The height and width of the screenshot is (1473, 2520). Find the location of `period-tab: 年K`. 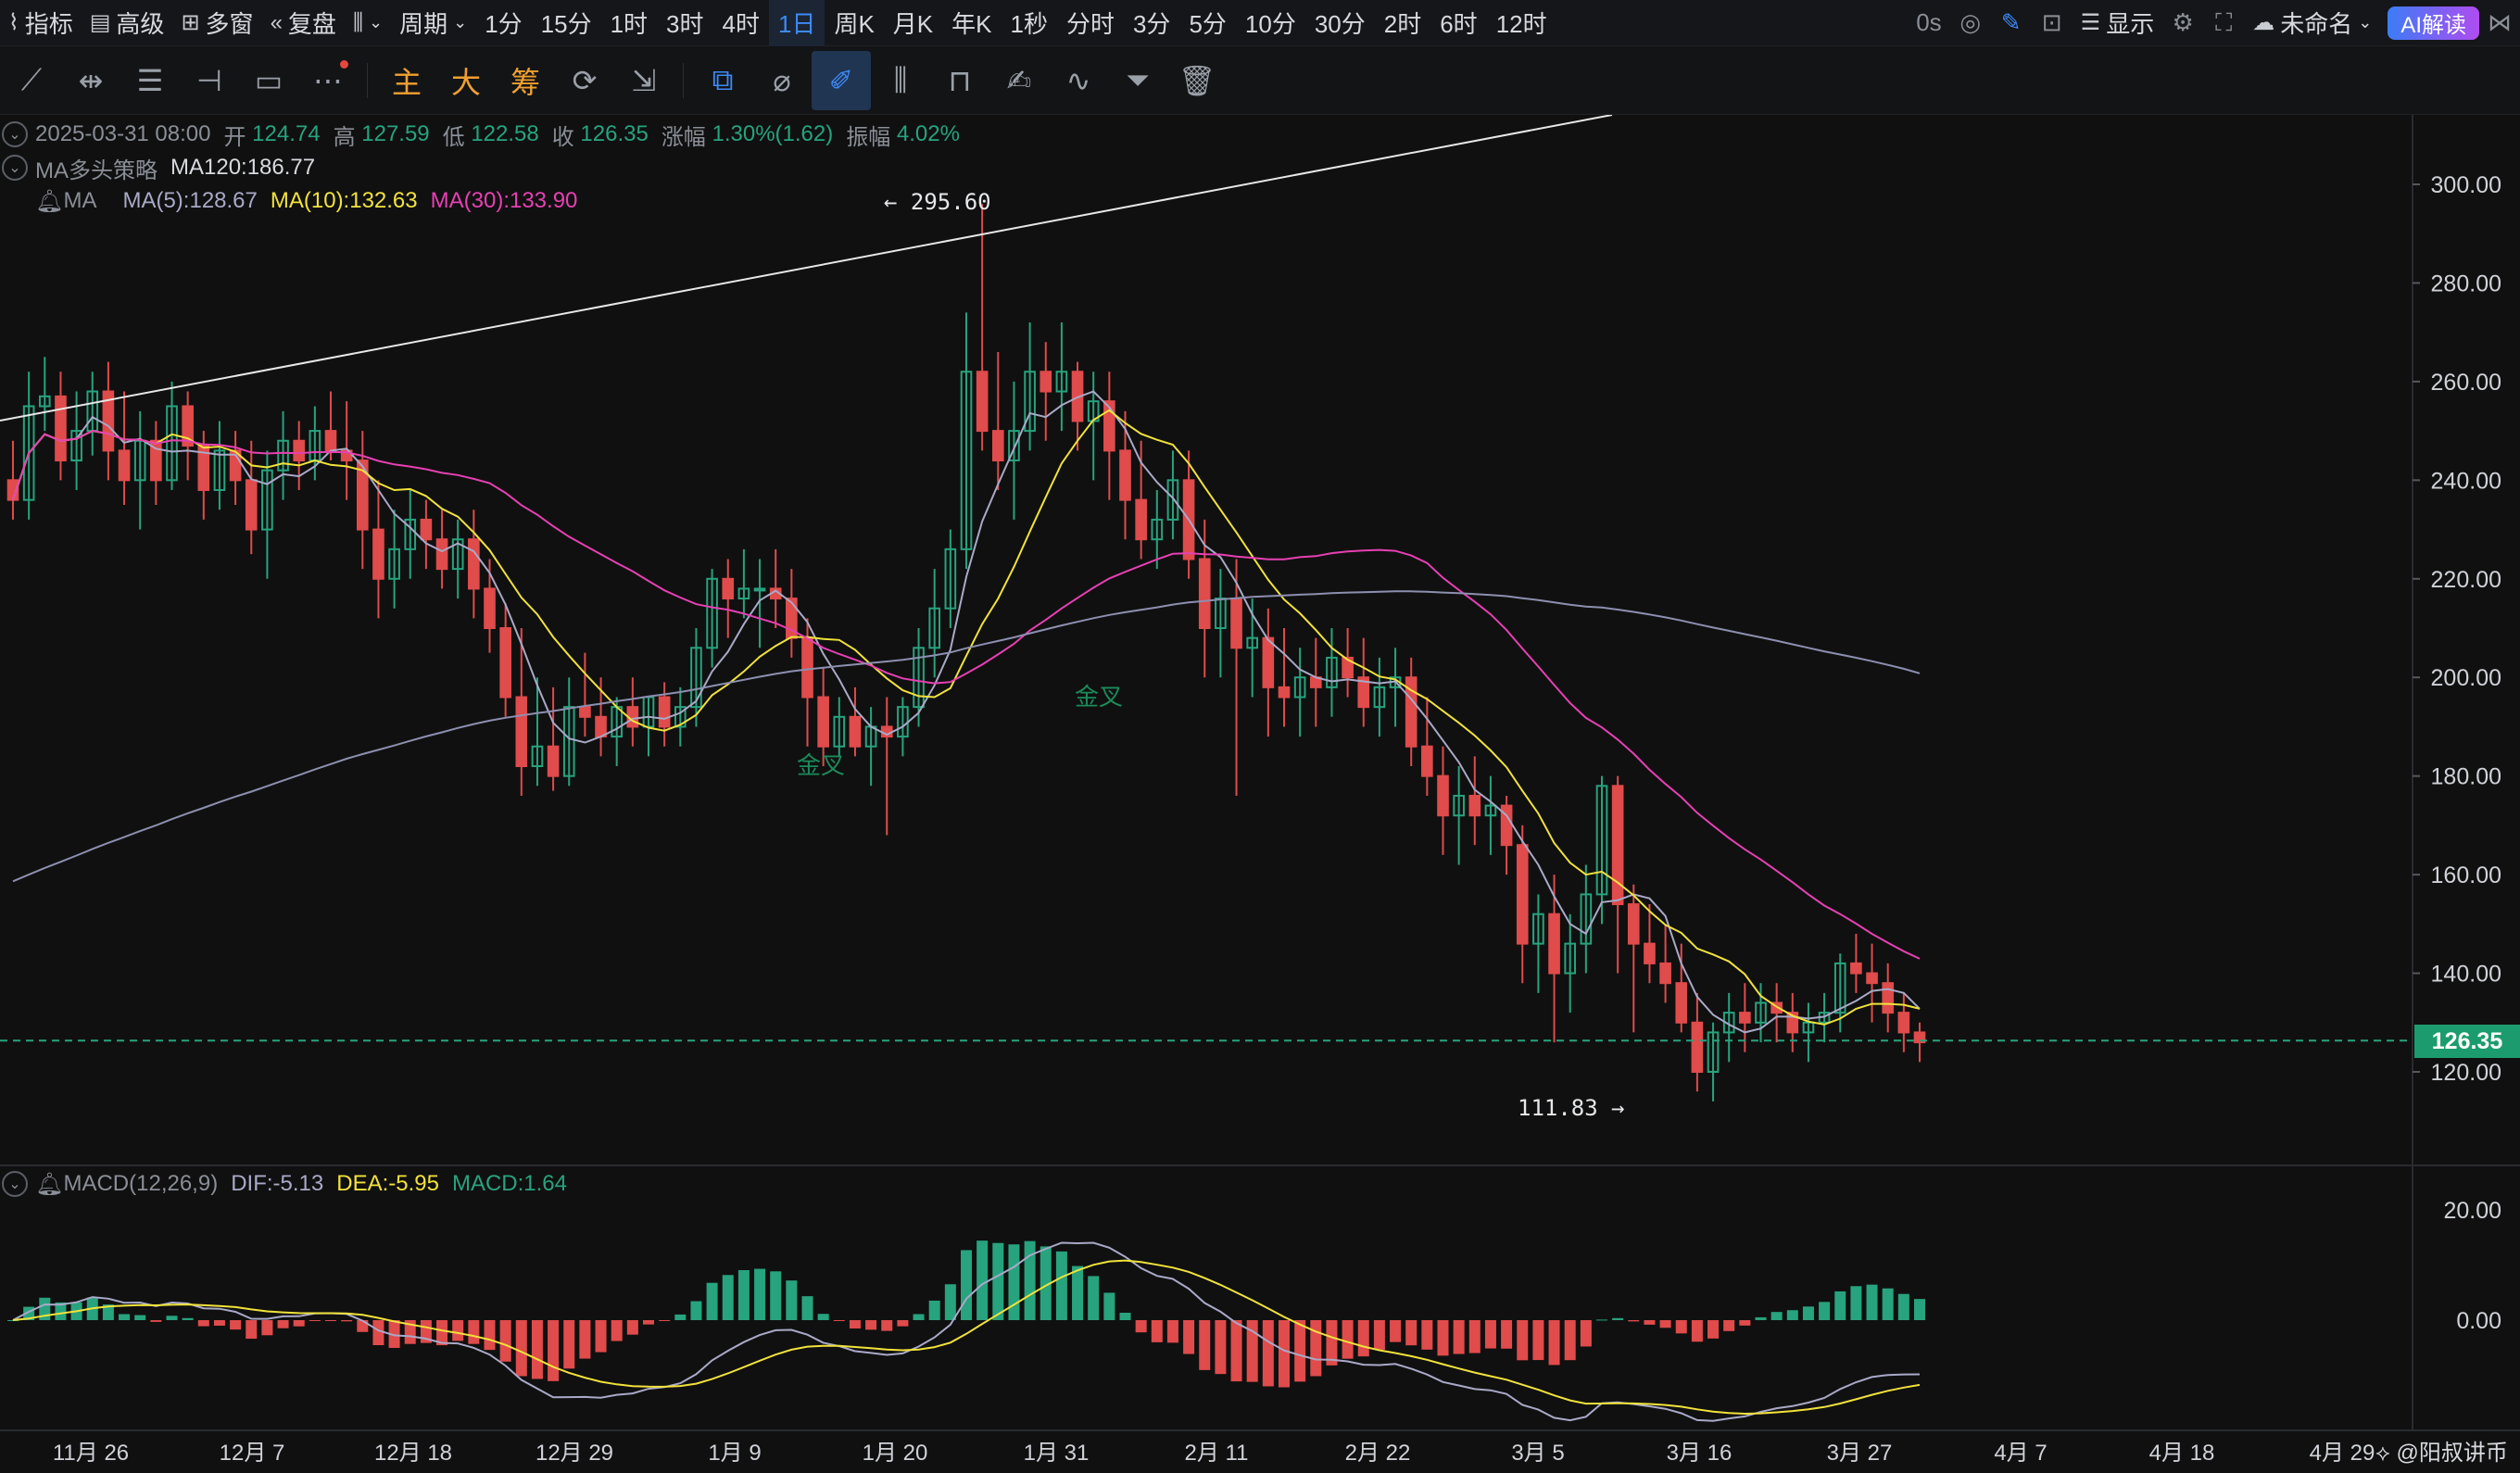

period-tab: 年K is located at coordinates (971, 24).